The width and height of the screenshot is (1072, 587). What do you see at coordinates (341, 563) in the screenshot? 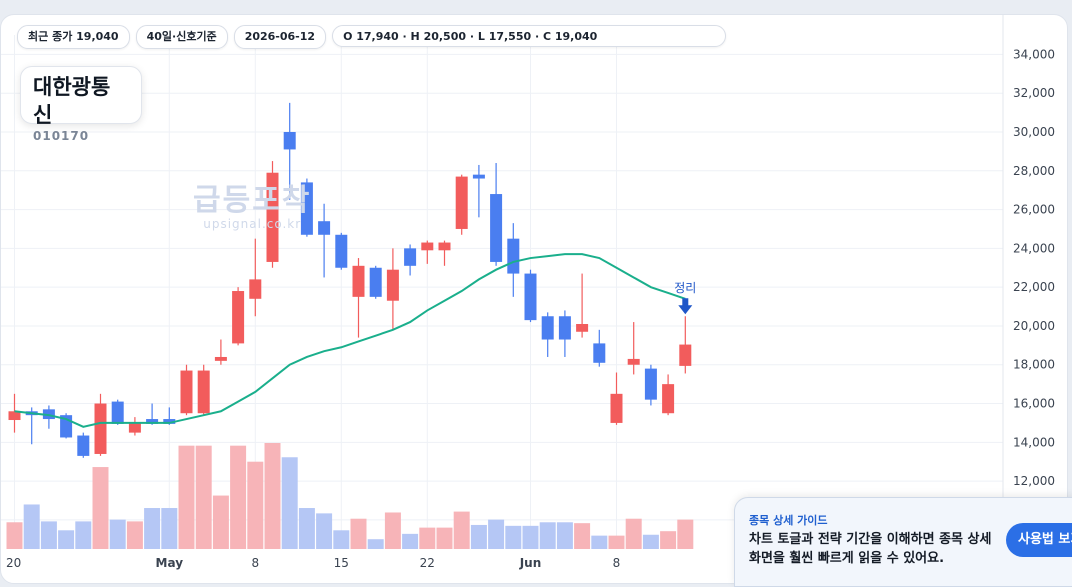
I see `x-tick-label: 15` at bounding box center [341, 563].